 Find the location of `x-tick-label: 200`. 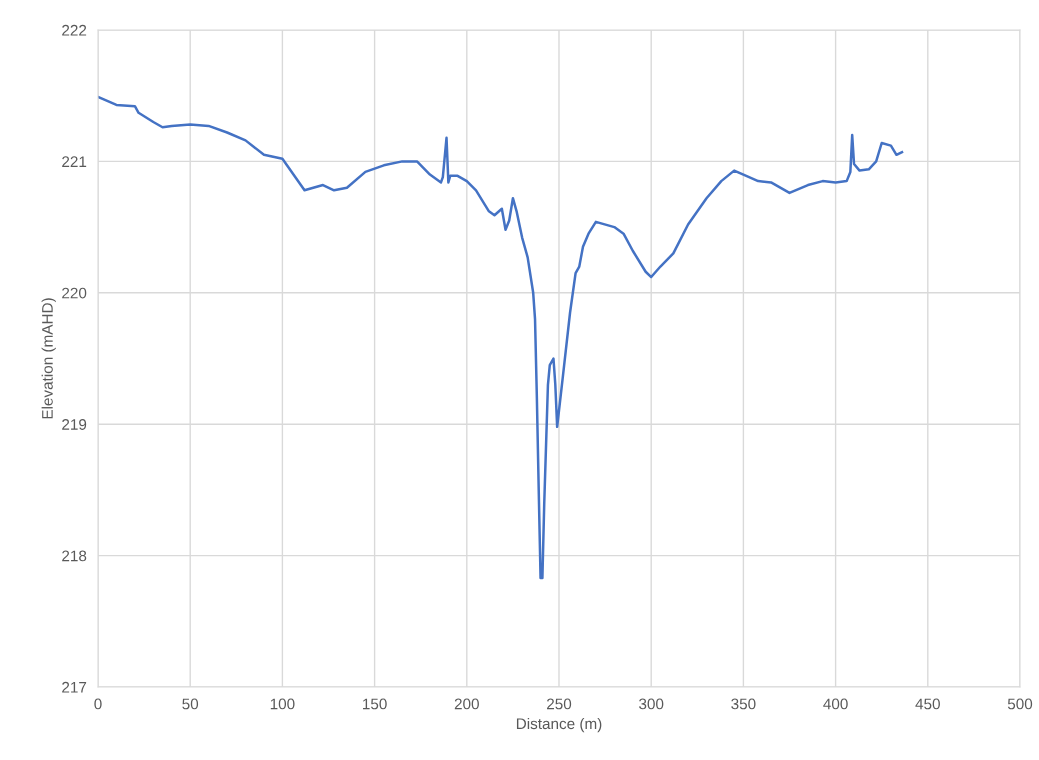

x-tick-label: 200 is located at coordinates (466, 704).